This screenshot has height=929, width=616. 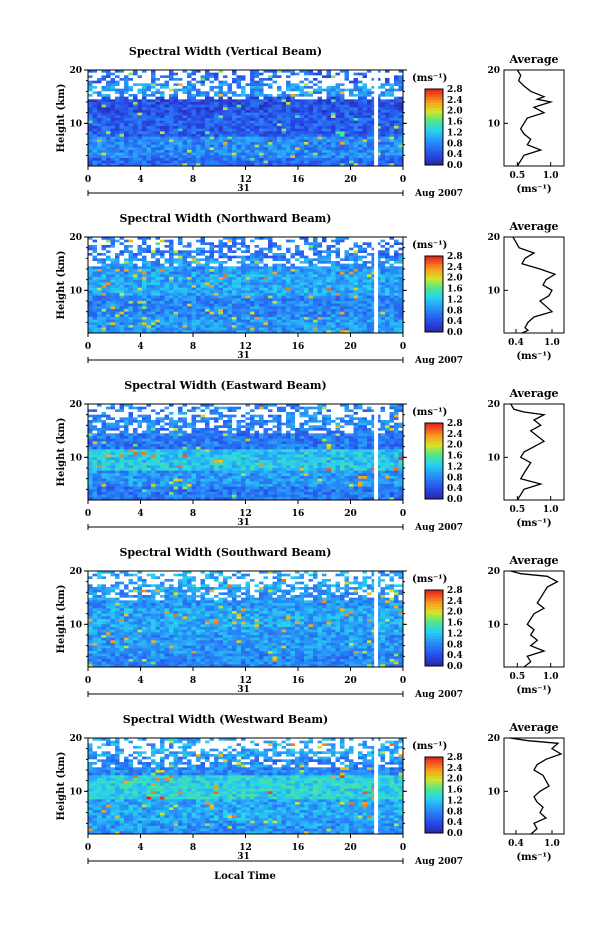 What do you see at coordinates (246, 285) in the screenshot?
I see `heatmap-cells` at bounding box center [246, 285].